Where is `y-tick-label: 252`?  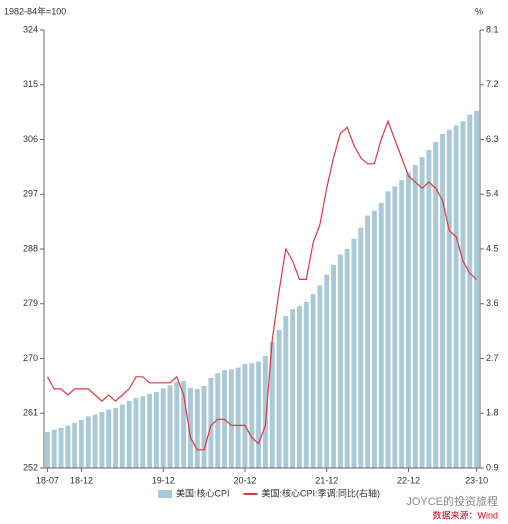
y-tick-label: 252 is located at coordinates (30, 467).